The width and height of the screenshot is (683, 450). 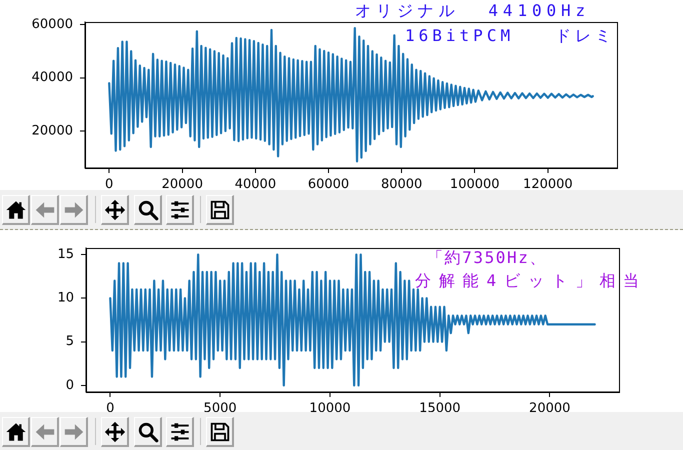 I want to click on annotation: 「約7350Hz、, so click(x=487, y=258).